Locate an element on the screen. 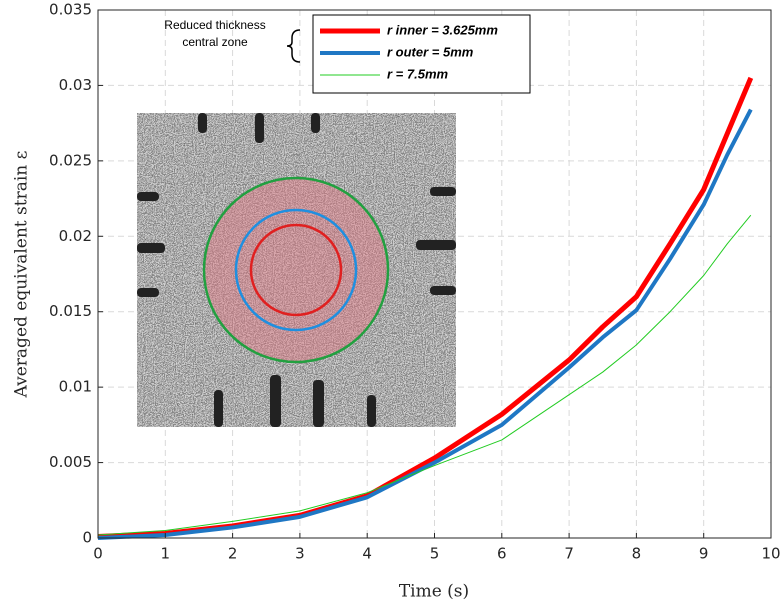  y-tick-label: 0.03 is located at coordinates (75, 85).